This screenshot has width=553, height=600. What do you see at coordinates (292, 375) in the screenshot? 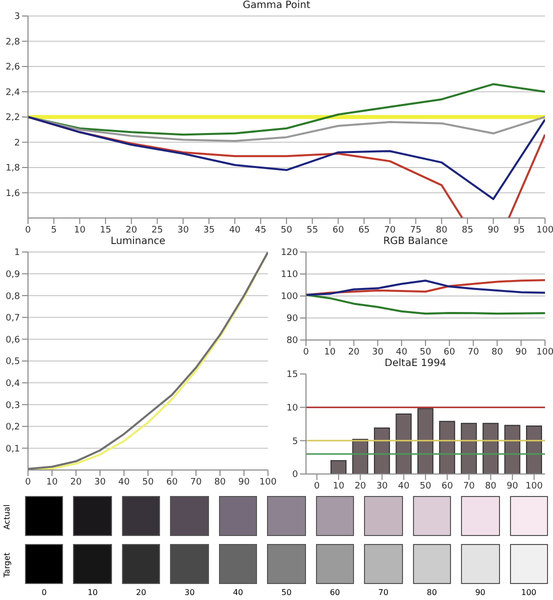
I see `y-tick-label: 15` at bounding box center [292, 375].